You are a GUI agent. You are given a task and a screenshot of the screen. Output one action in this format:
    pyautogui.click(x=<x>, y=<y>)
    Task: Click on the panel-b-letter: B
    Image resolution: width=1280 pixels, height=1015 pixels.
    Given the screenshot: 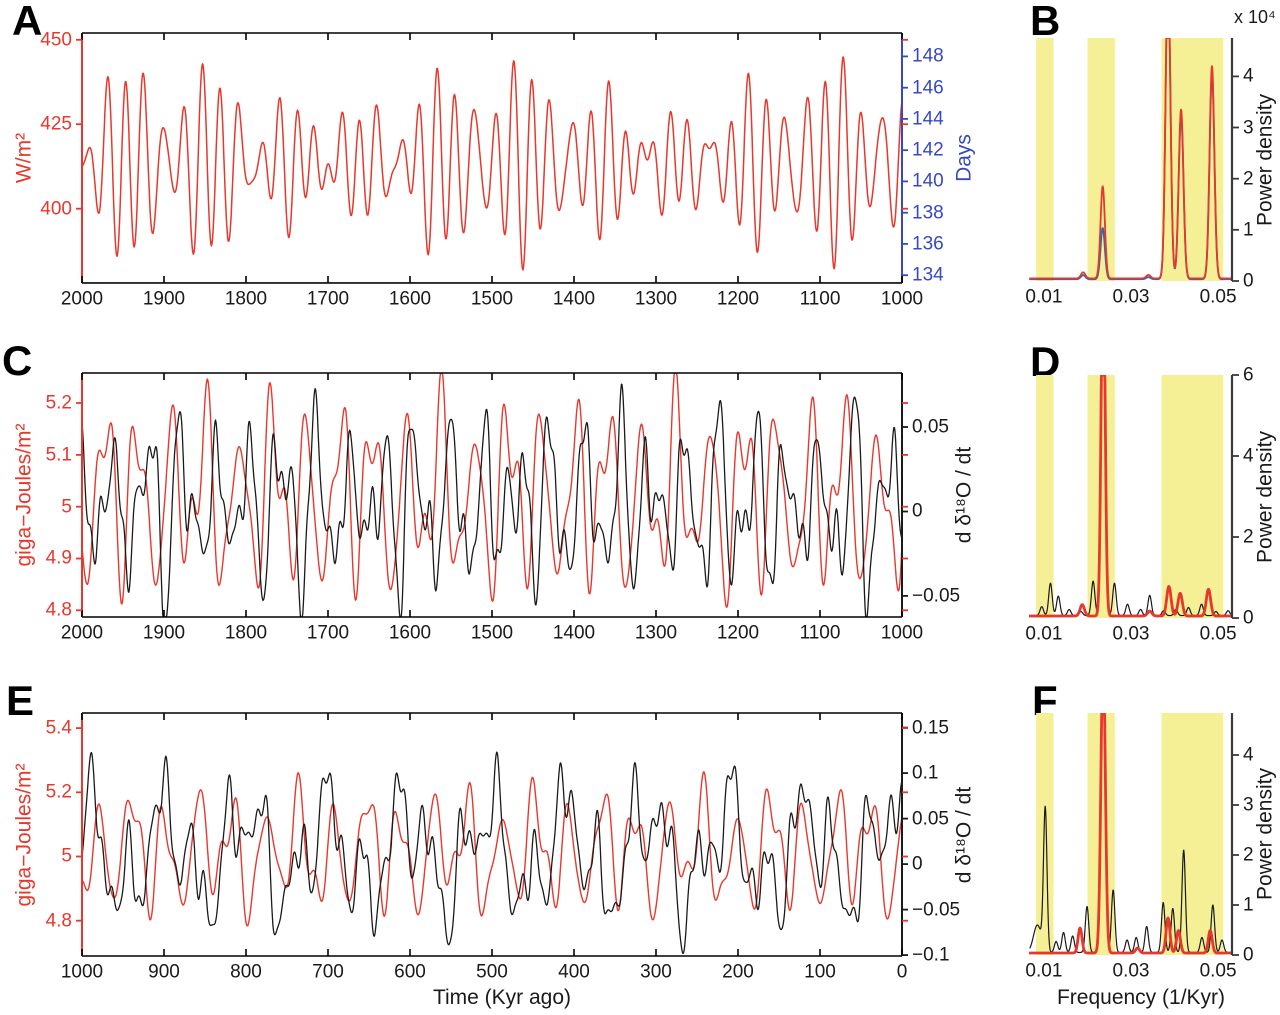 What is the action you would take?
    pyautogui.click(x=1045, y=22)
    